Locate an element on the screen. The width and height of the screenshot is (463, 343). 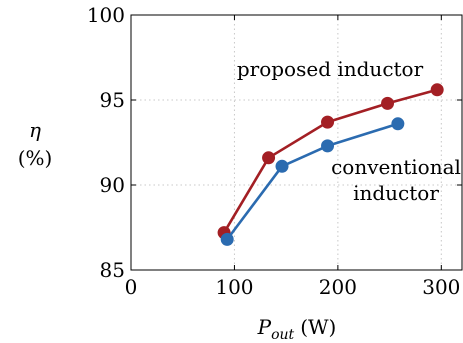
y-axis-label-symbol: η is located at coordinates (35, 130).